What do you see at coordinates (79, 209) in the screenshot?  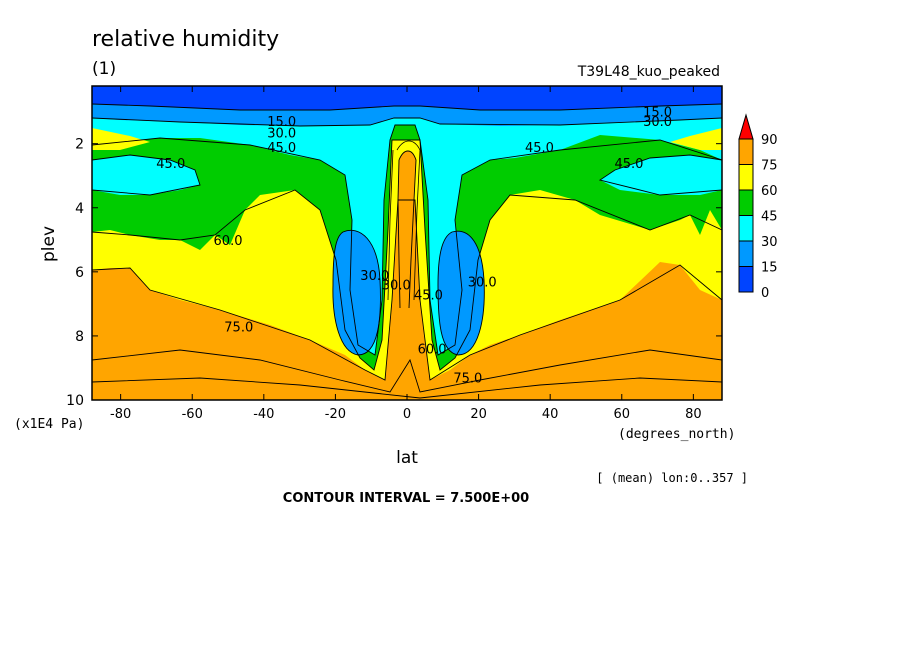 I see `y-tick-label: 4` at bounding box center [79, 209].